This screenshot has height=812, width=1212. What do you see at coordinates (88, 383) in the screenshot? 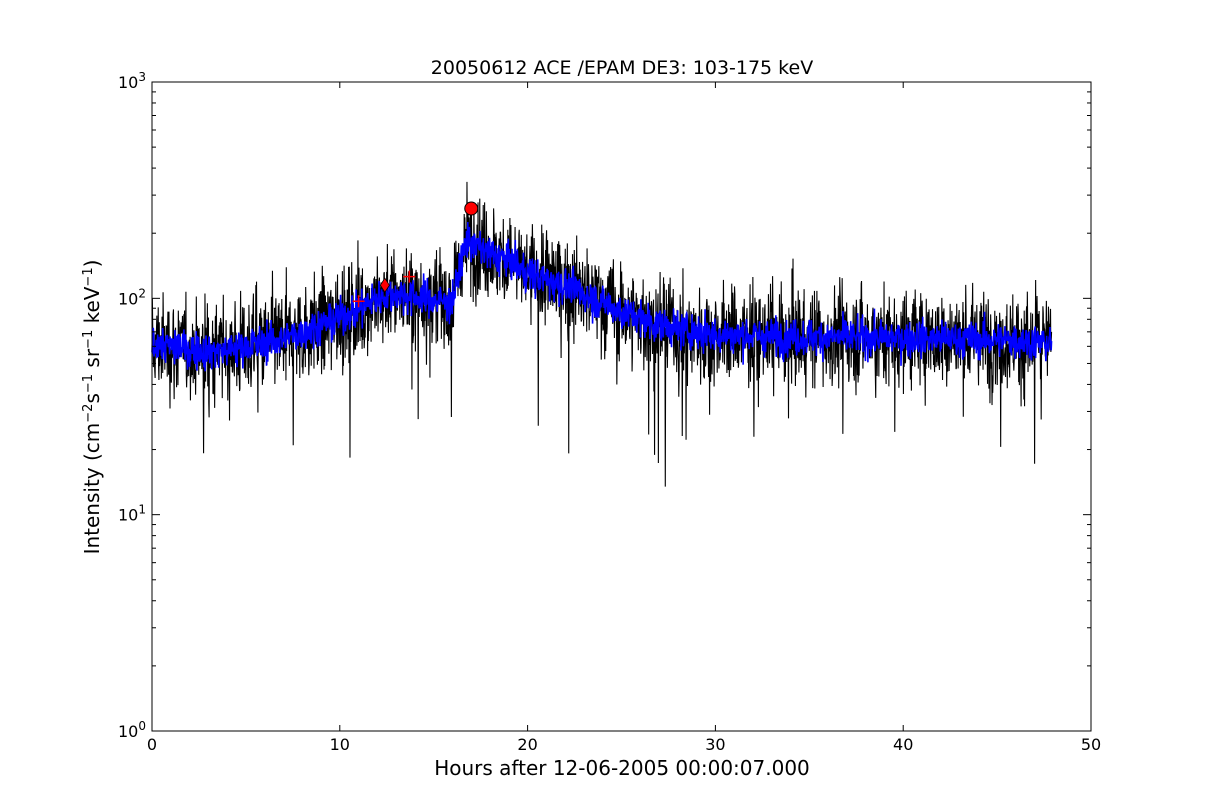
I see `y-label-sup2: −1` at bounding box center [88, 383].